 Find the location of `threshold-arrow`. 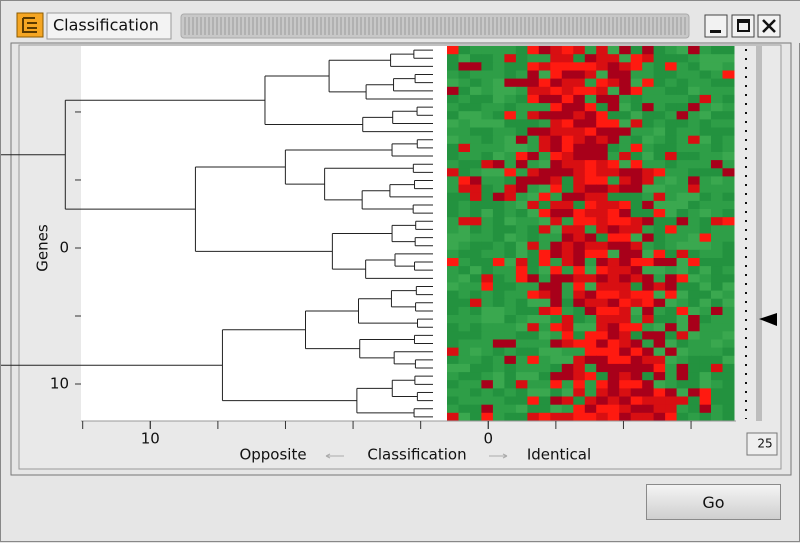

threshold-arrow is located at coordinates (768, 319).